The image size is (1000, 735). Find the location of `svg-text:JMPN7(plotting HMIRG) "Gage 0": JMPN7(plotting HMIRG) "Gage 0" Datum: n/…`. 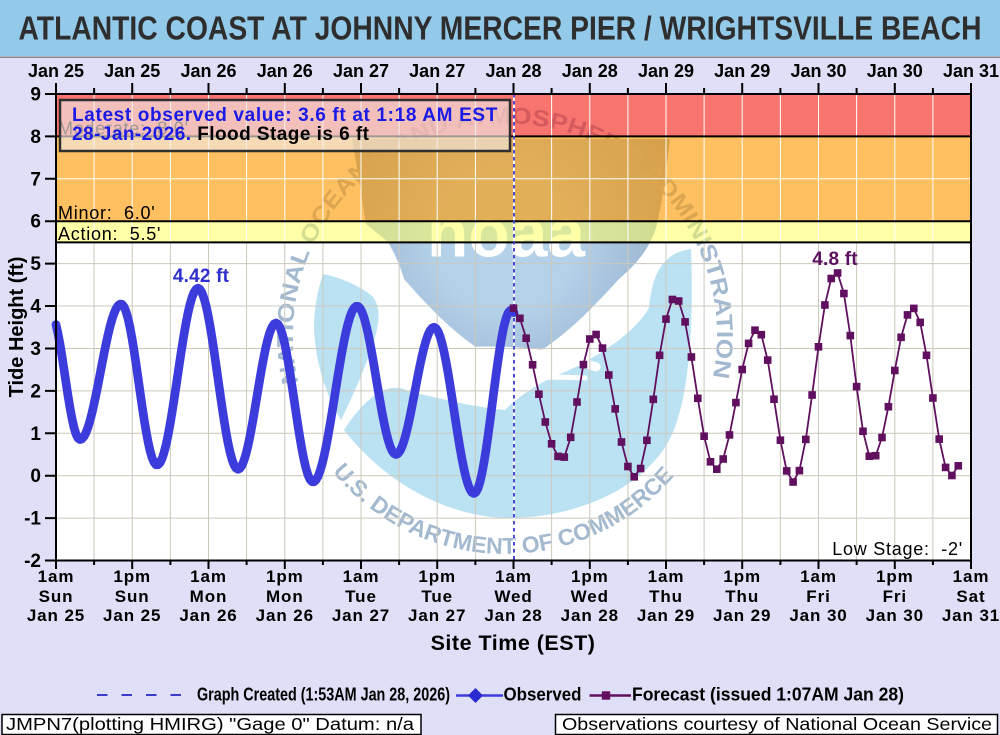

svg-text:JMPN7(plotting HMIRG) "Gage 0": JMPN7(plotting HMIRG) "Gage 0" Datum: n/… is located at coordinates (210, 724).